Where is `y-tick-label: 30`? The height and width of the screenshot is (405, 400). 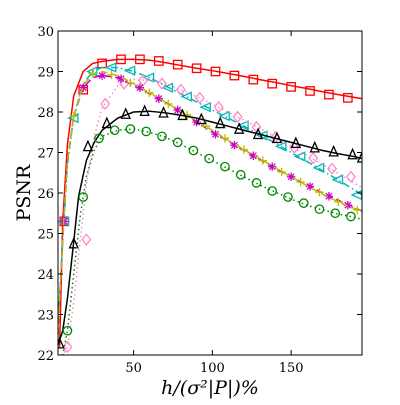 y-tick-label: 30 is located at coordinates (45, 32).